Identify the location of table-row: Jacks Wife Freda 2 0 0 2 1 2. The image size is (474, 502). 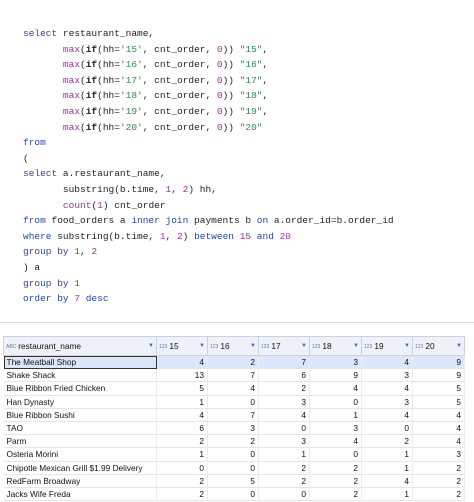
(234, 494).